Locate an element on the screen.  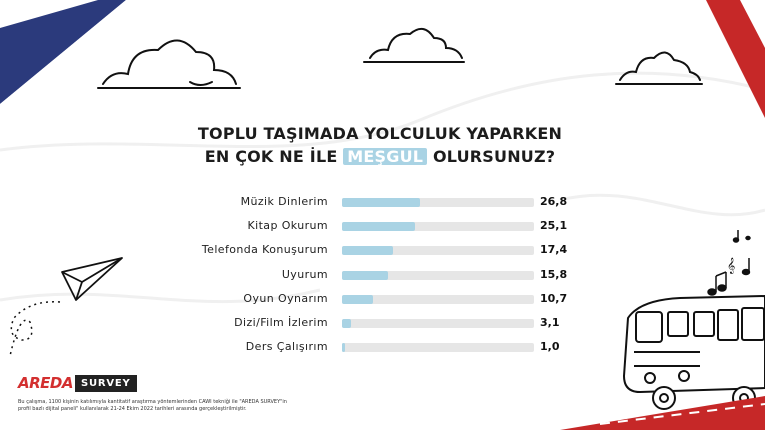
plane-trail is located at coordinates (35, 329).